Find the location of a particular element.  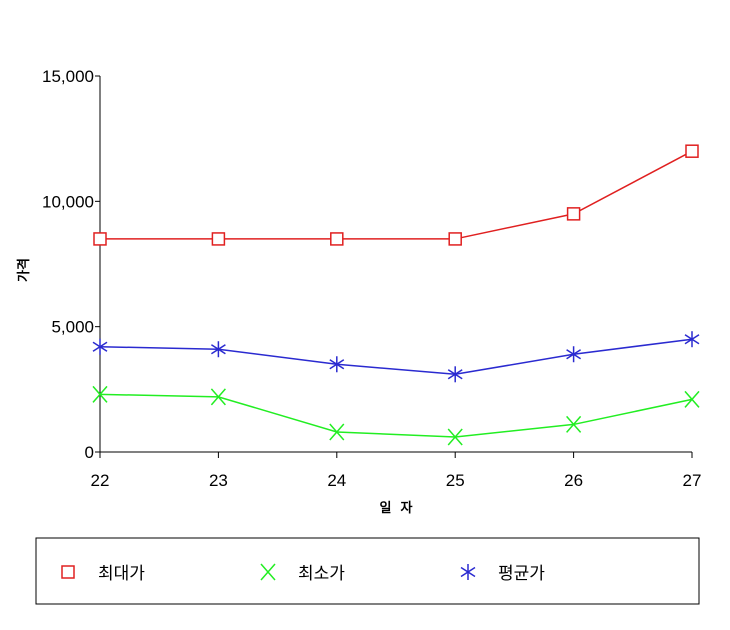

y-ticks: 0 5,000 10,000 15,000 is located at coordinates (71, 264).